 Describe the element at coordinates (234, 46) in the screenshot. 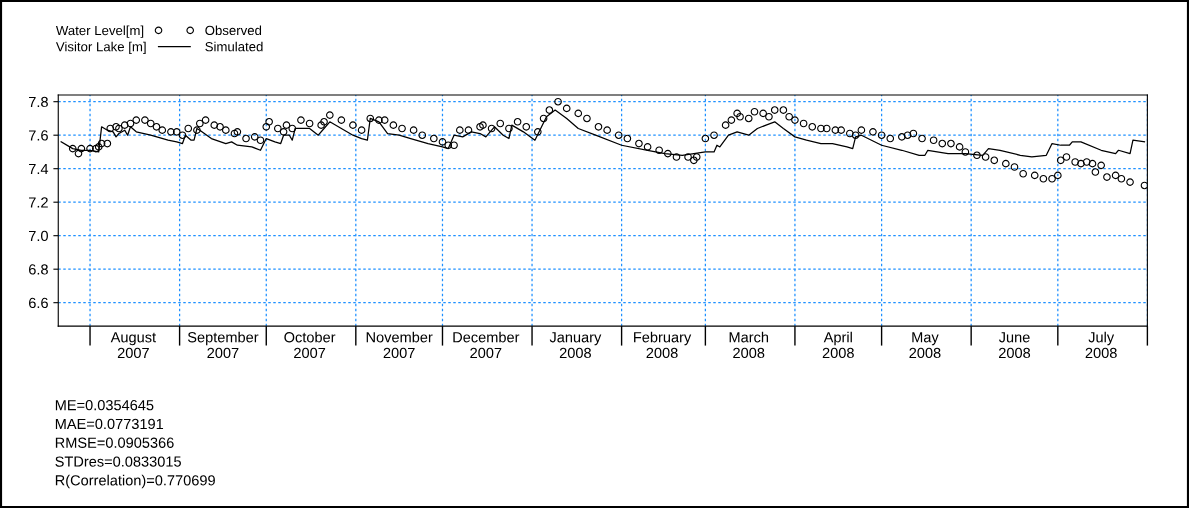

I see `legend-label: Simulated` at that location.